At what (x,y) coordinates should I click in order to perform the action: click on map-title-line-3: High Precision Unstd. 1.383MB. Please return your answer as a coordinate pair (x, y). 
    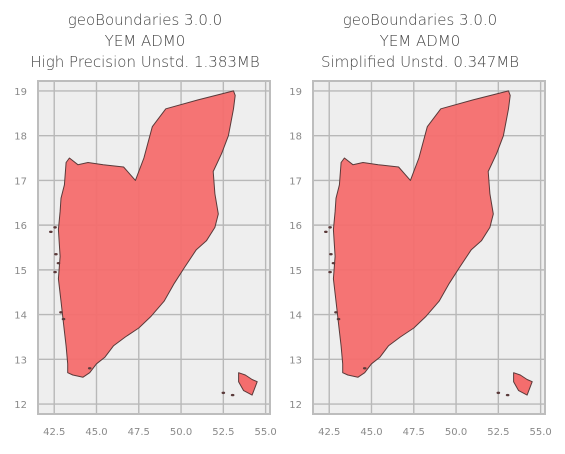
    Looking at the image, I should click on (145, 62).